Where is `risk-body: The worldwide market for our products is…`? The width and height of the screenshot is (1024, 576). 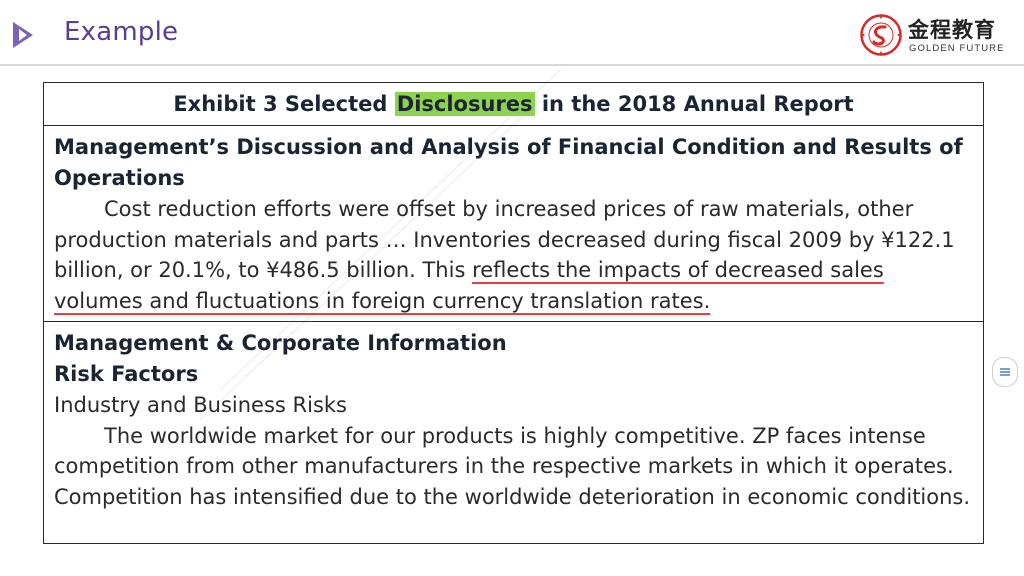
risk-body: The worldwide market for our products is… is located at coordinates (513, 467).